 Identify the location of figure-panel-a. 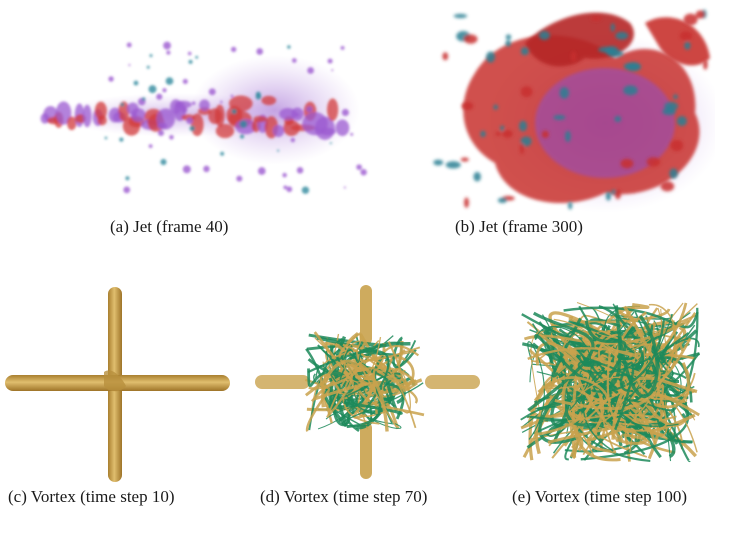
(197, 115).